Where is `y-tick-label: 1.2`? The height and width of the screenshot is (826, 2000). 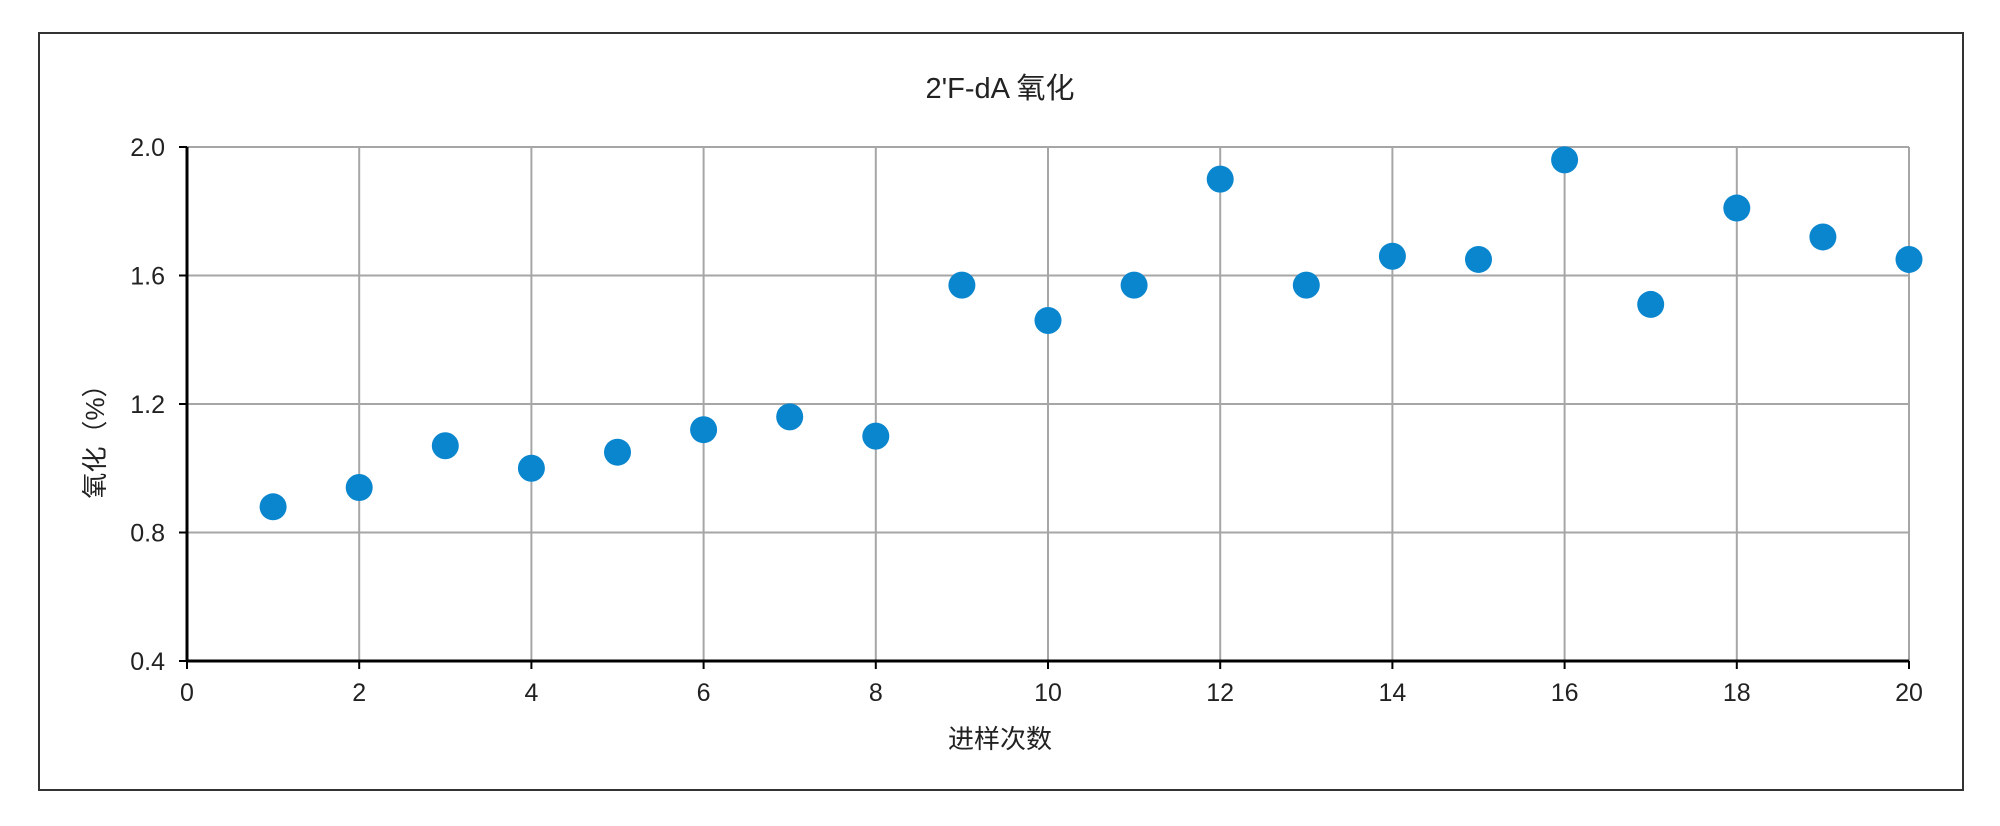 y-tick-label: 1.2 is located at coordinates (147, 405).